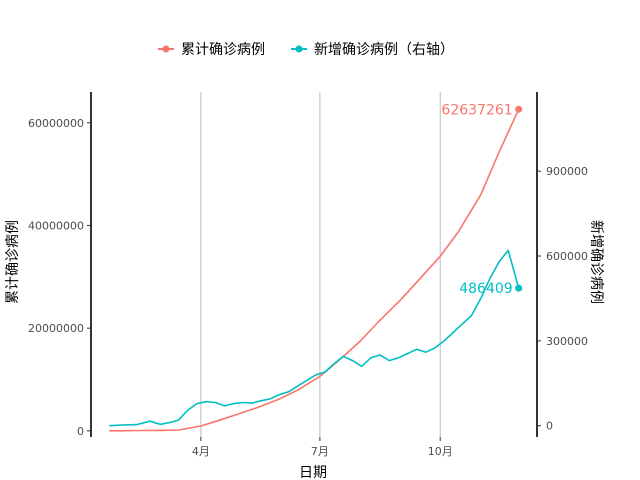 The image size is (640, 480). I want to click on y2-tick-label: 0, so click(549, 426).